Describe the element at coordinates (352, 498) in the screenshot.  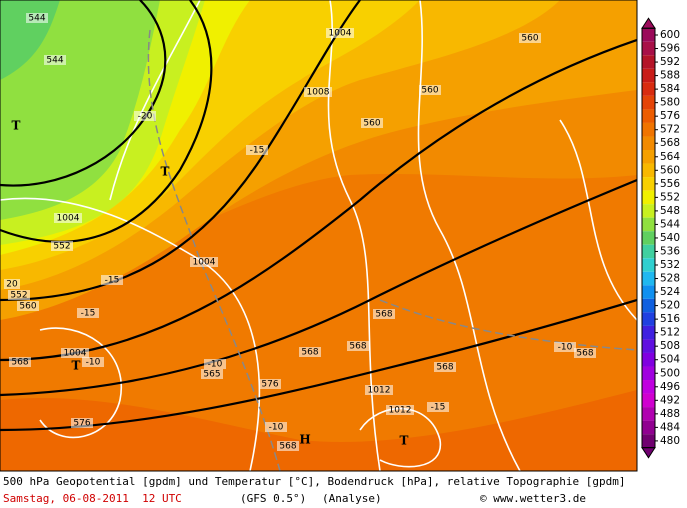
I see `footer-run: (Analyse)` at that location.